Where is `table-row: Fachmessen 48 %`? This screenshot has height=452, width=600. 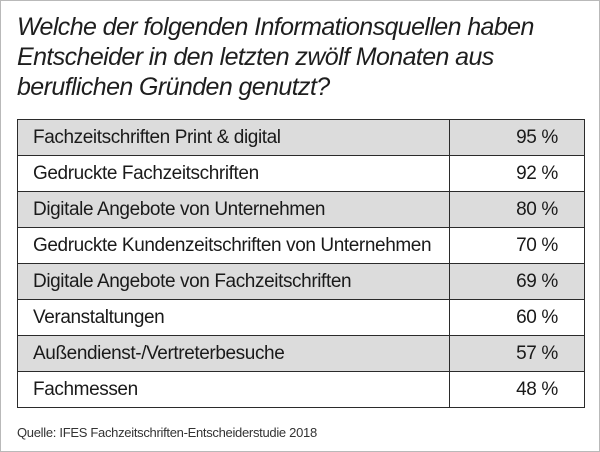
table-row: Fachmessen 48 % is located at coordinates (301, 389).